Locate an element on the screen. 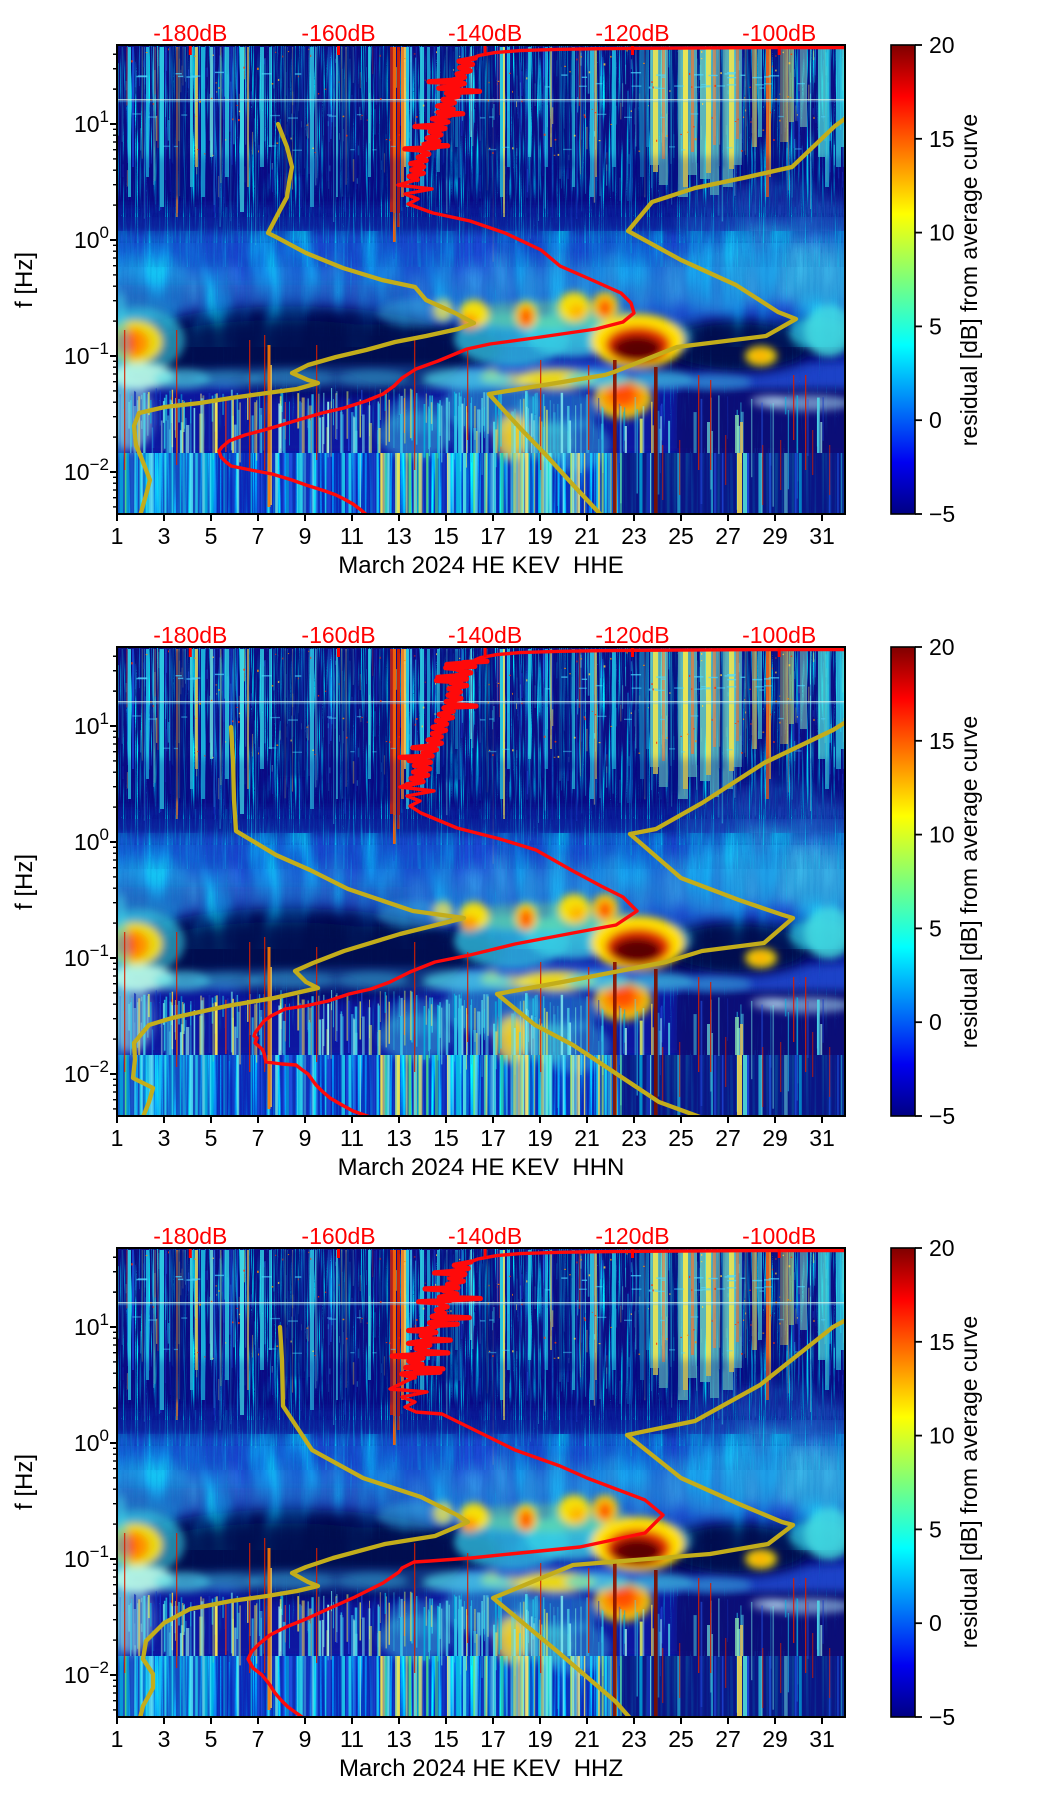  svg-text: March 2024 HE KEV HHE is located at coordinates (480, 565).